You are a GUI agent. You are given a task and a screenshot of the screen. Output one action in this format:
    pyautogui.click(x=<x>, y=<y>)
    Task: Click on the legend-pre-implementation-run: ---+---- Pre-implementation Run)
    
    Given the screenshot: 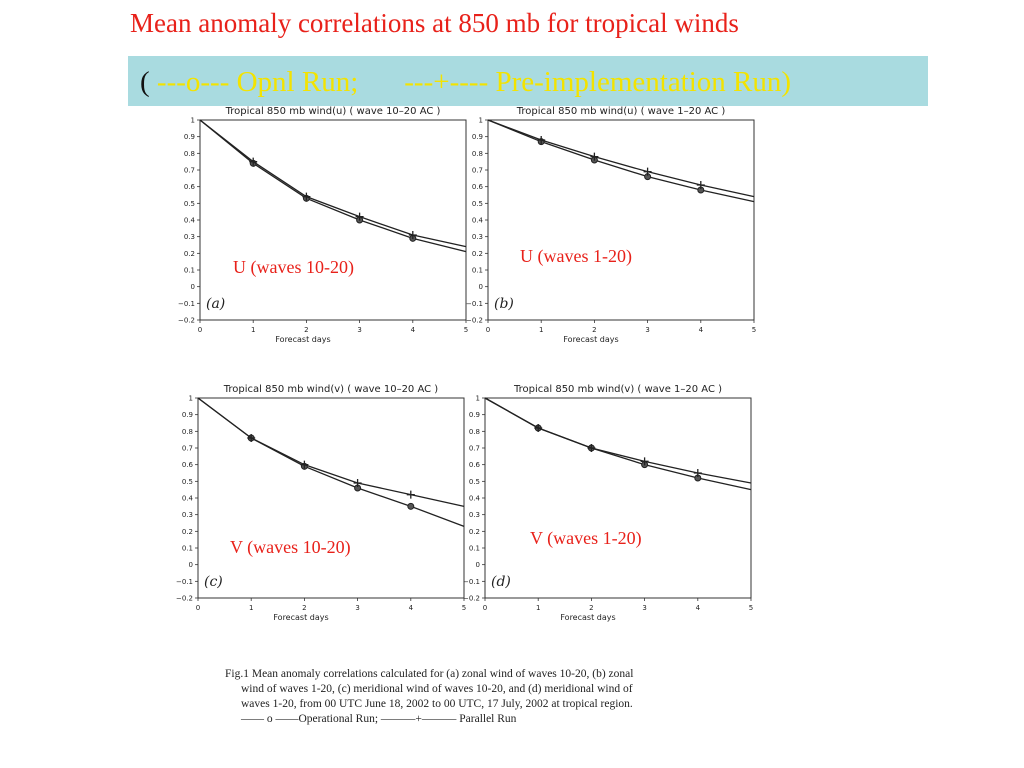 What is the action you would take?
    pyautogui.click(x=598, y=82)
    